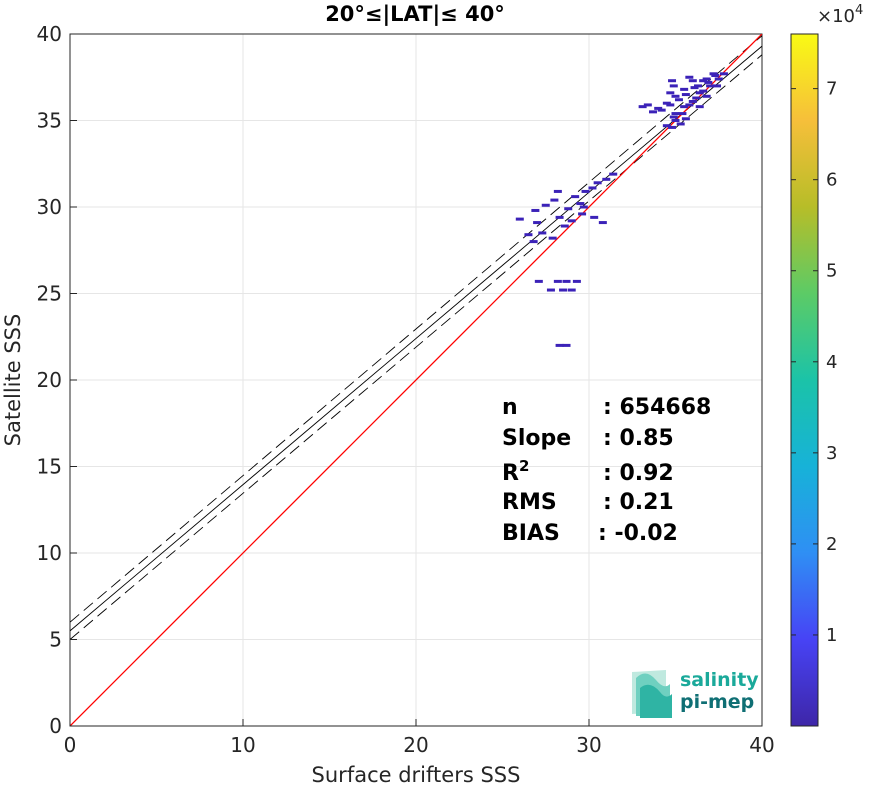 Image resolution: width=873 pixels, height=788 pixels. What do you see at coordinates (55, 726) in the screenshot?
I see `y-tick-label: 0` at bounding box center [55, 726].